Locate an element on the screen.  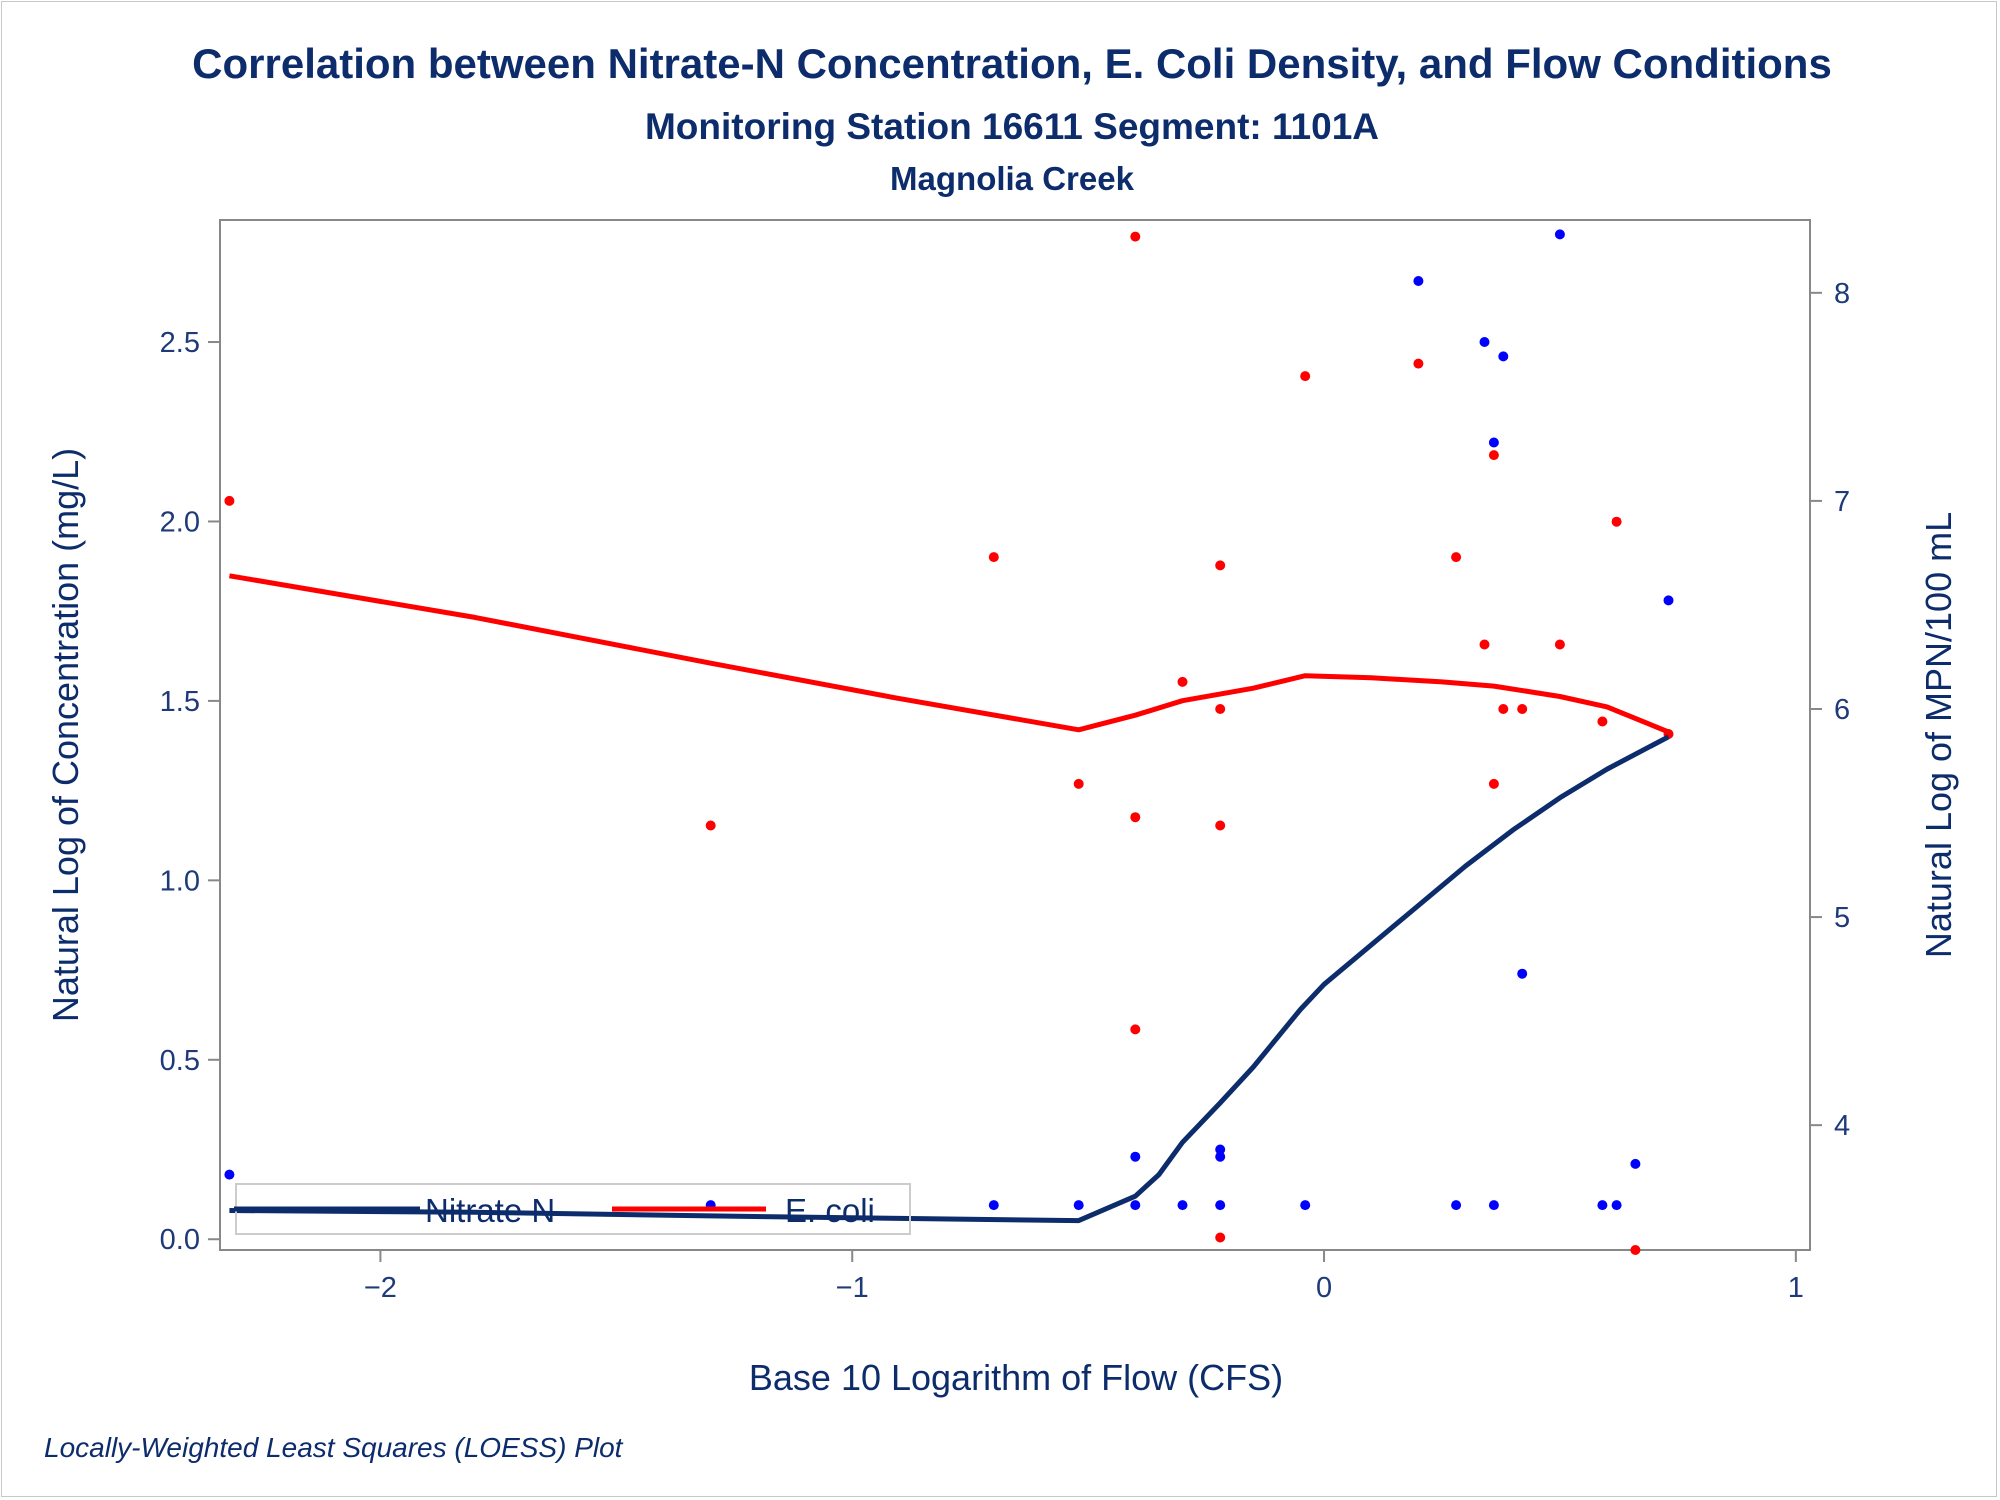
y-tick-label: 1.0 is located at coordinates (180, 881).